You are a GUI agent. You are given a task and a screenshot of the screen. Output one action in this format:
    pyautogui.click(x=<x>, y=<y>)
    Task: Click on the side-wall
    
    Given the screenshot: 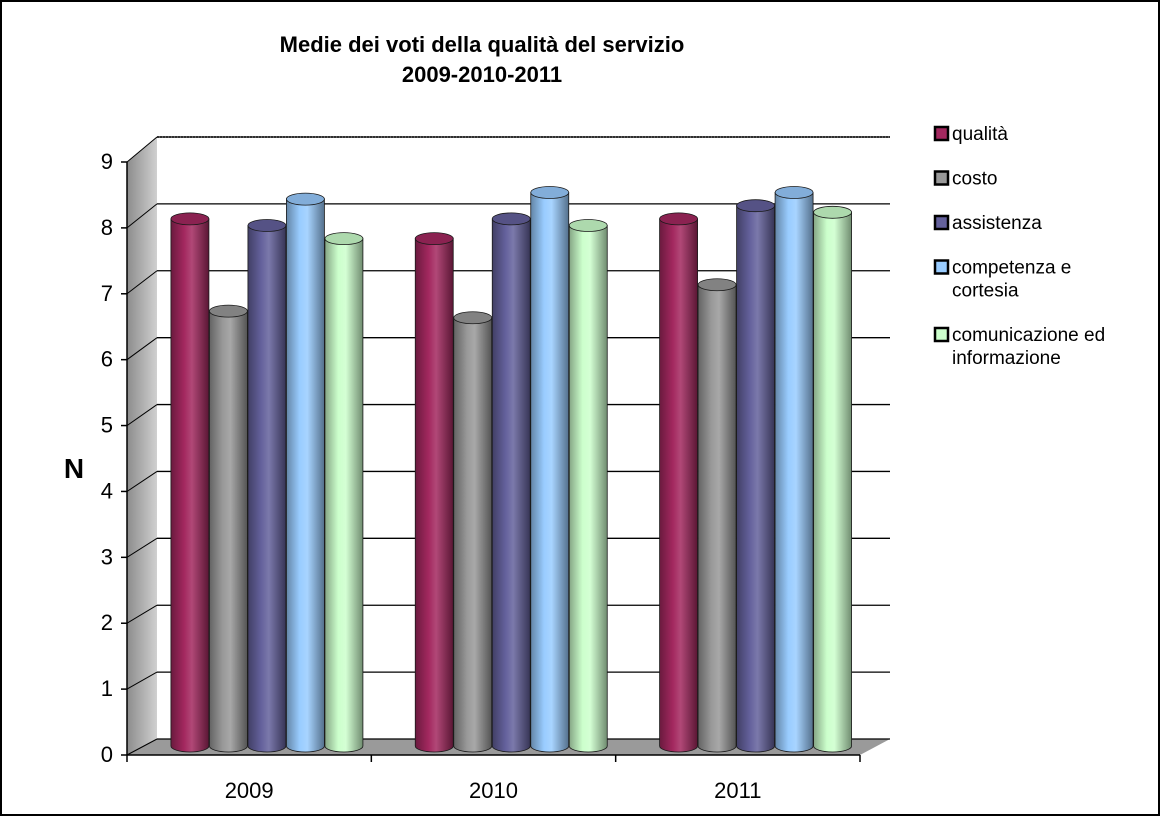 What is the action you would take?
    pyautogui.click(x=142, y=446)
    